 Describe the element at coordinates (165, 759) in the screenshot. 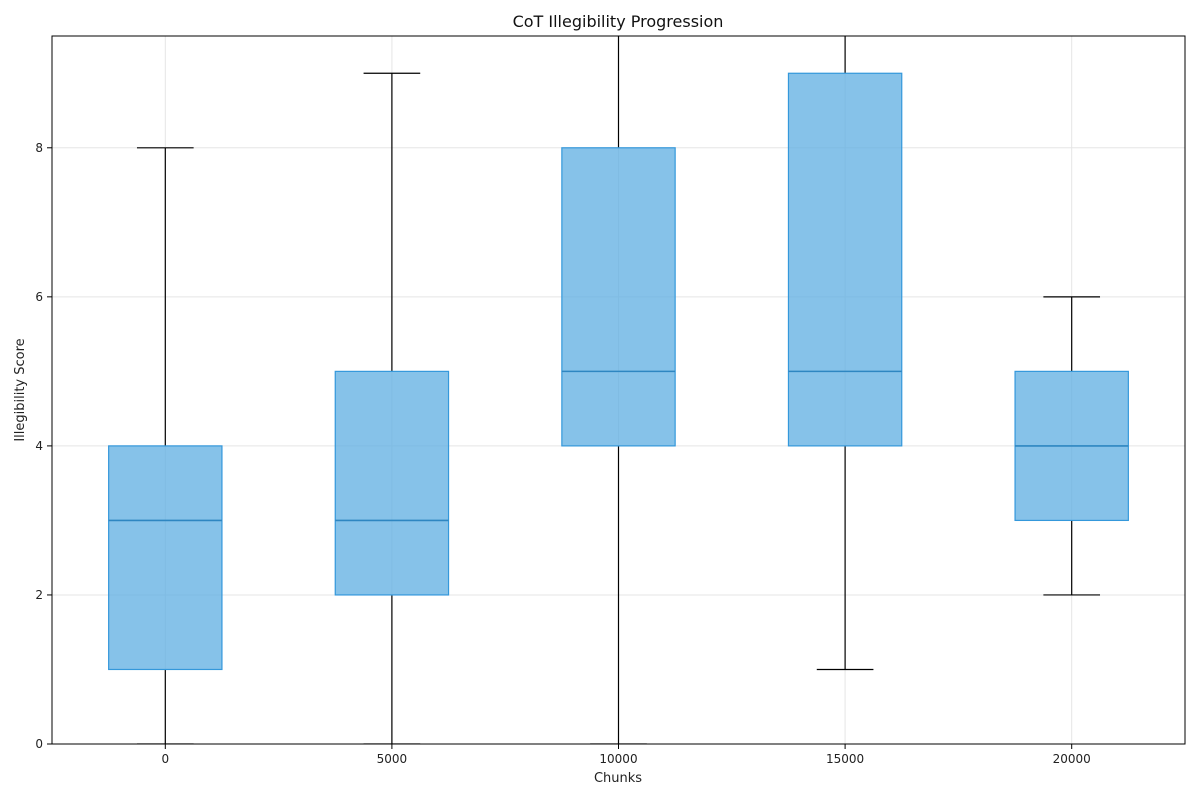

I see `x-tick-label: 0` at that location.